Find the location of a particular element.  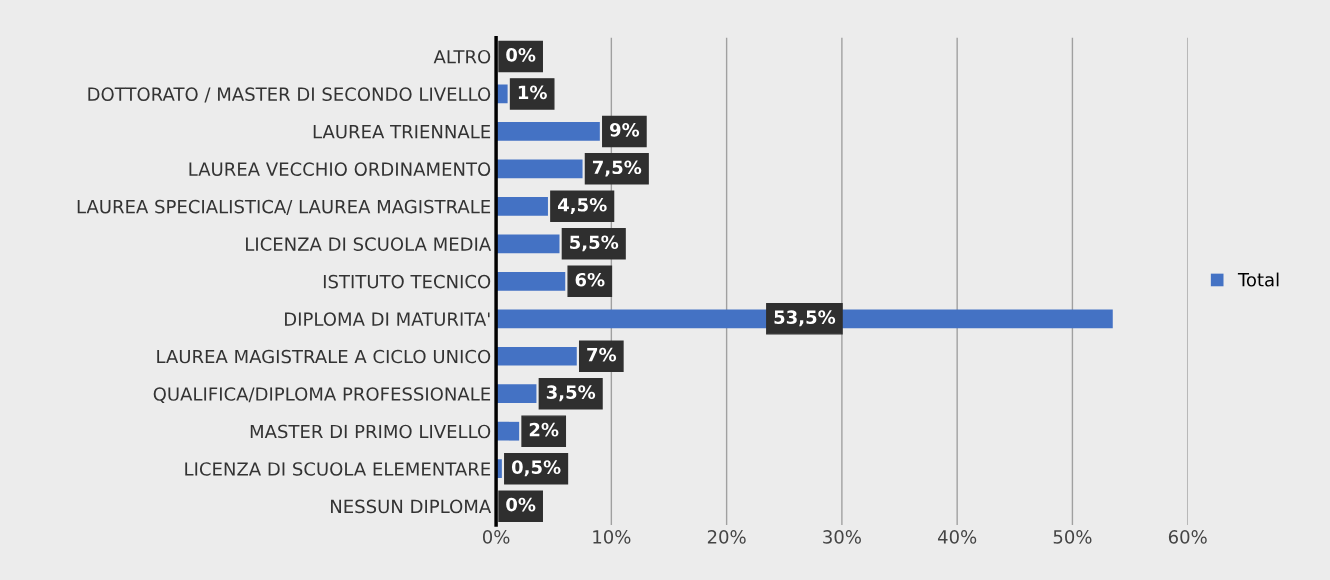

data-label: 0,5% is located at coordinates (536, 468).